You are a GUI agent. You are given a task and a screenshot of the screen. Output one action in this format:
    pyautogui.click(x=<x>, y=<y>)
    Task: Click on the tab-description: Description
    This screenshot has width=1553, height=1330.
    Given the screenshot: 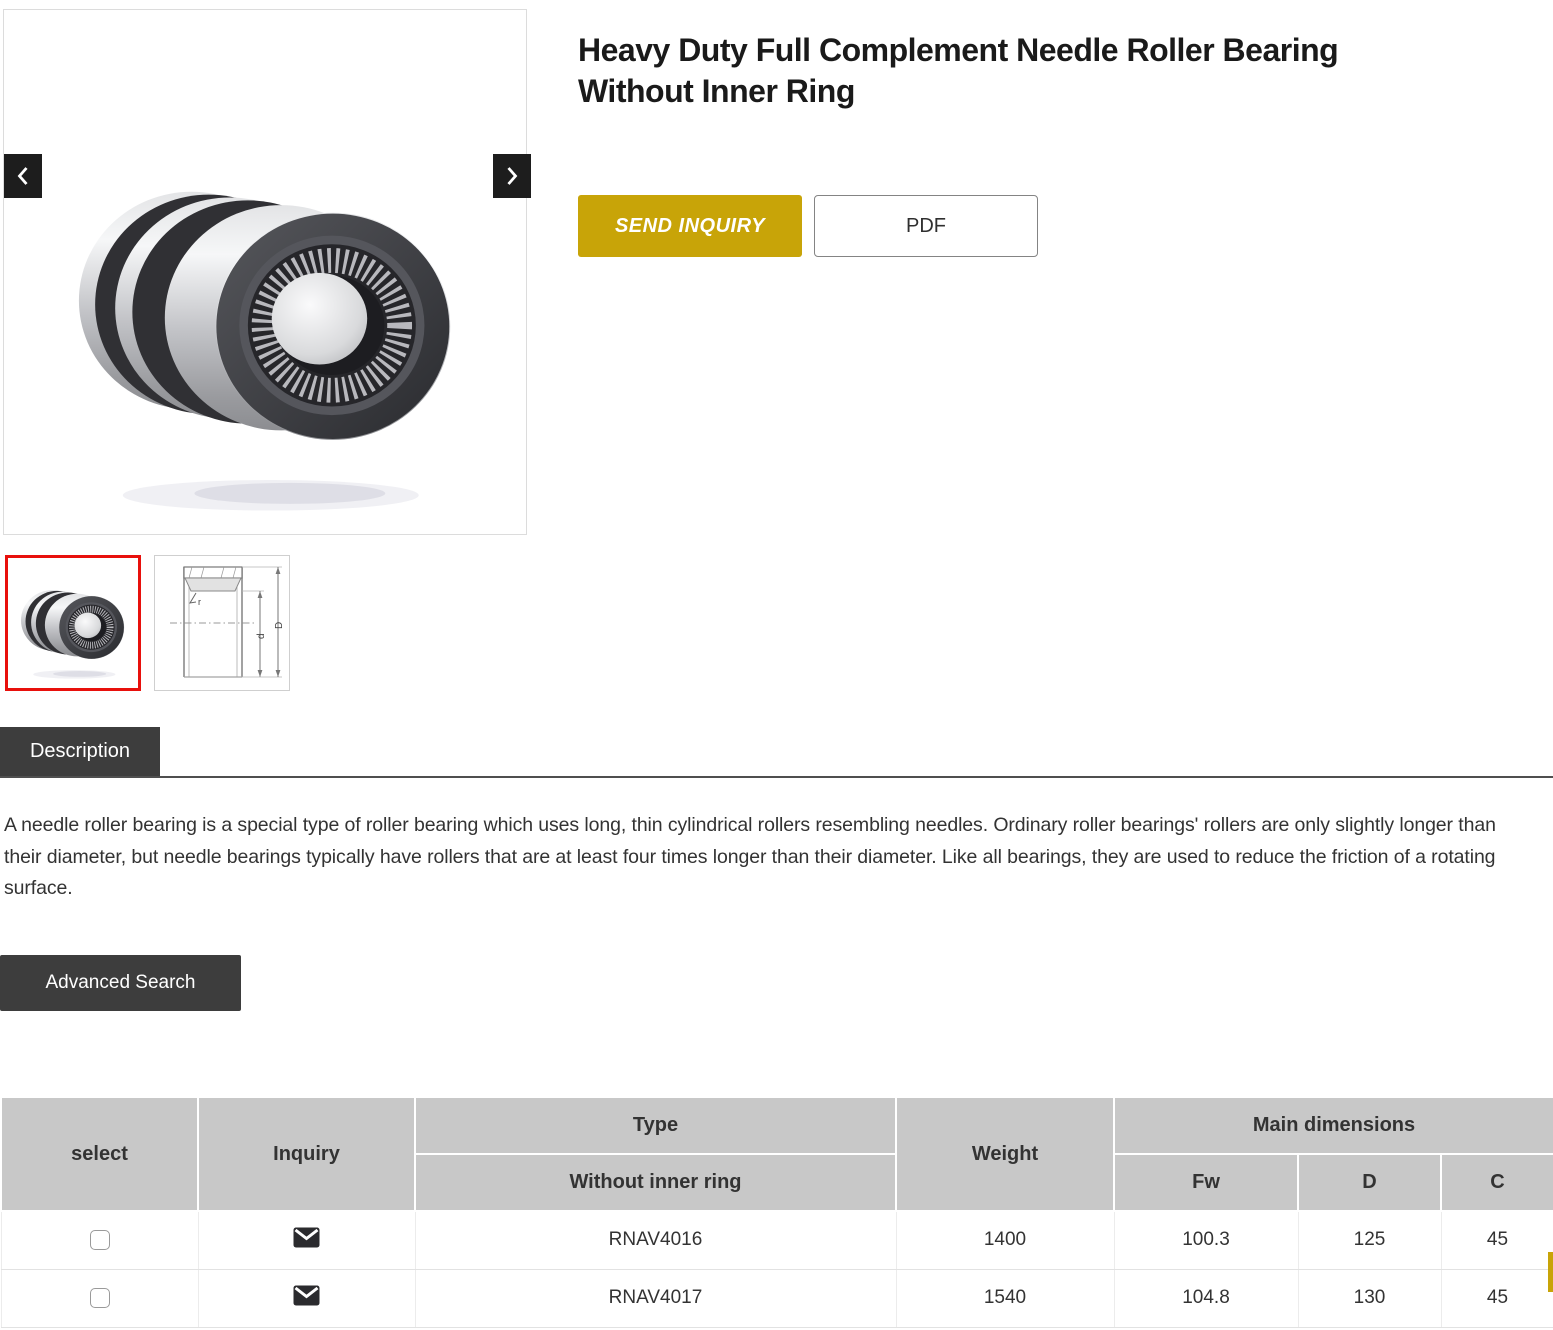 What is the action you would take?
    pyautogui.click(x=80, y=751)
    